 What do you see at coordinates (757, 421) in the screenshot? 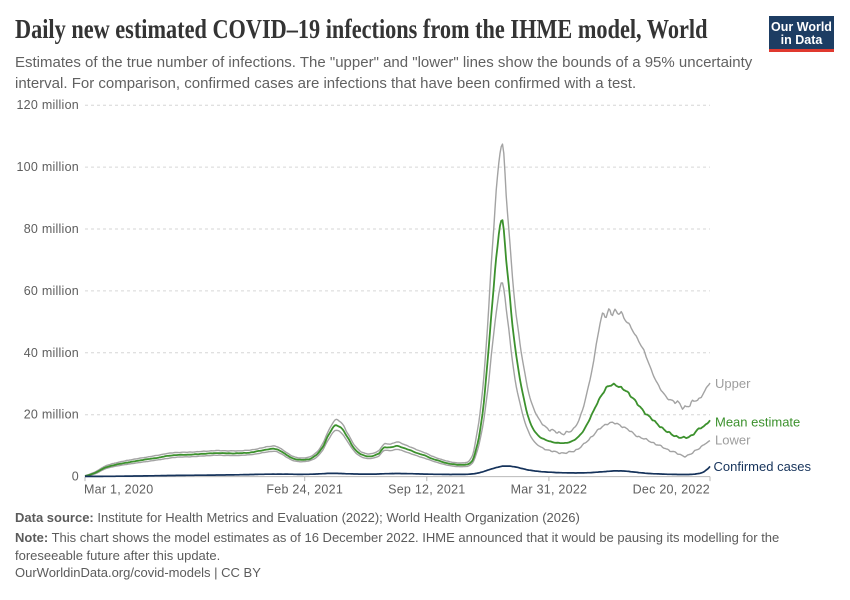
I see `svg-text: Mean estimate` at bounding box center [757, 421].